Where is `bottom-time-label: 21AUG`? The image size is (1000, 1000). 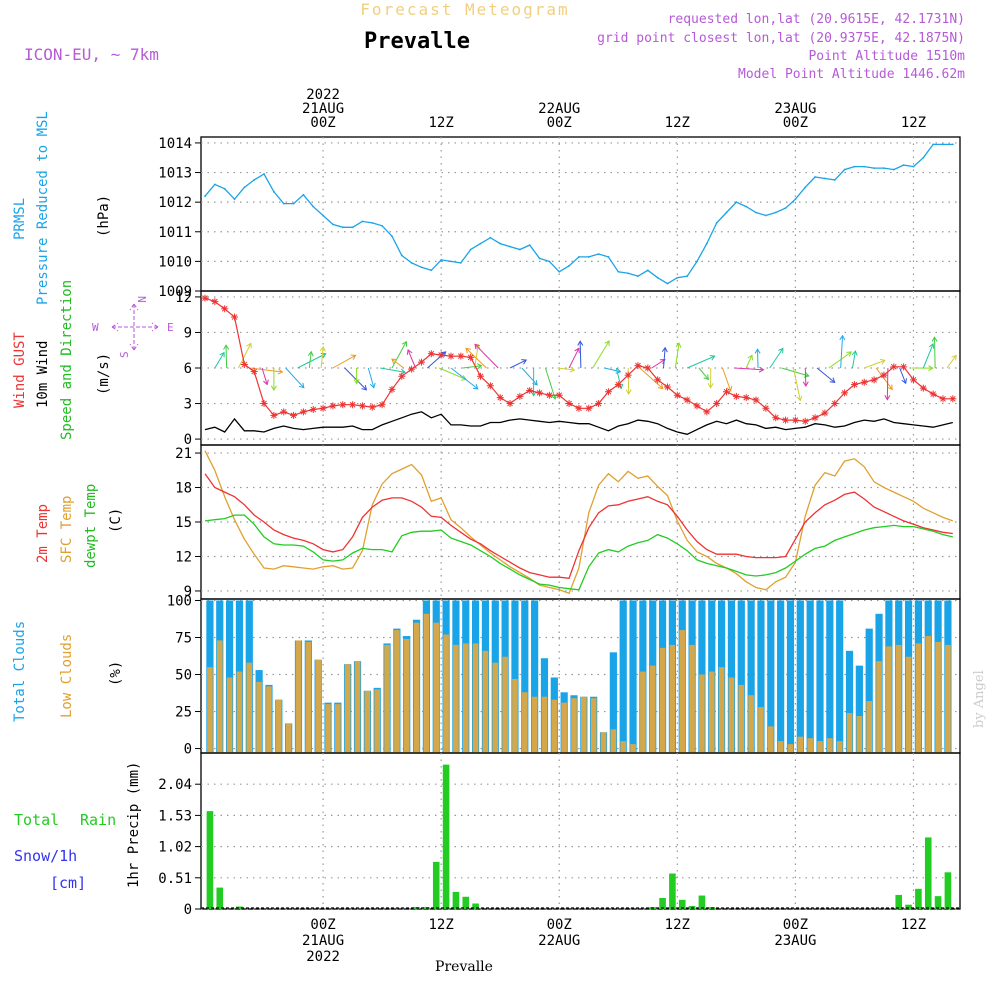
bottom-time-label: 21AUG is located at coordinates (323, 941).